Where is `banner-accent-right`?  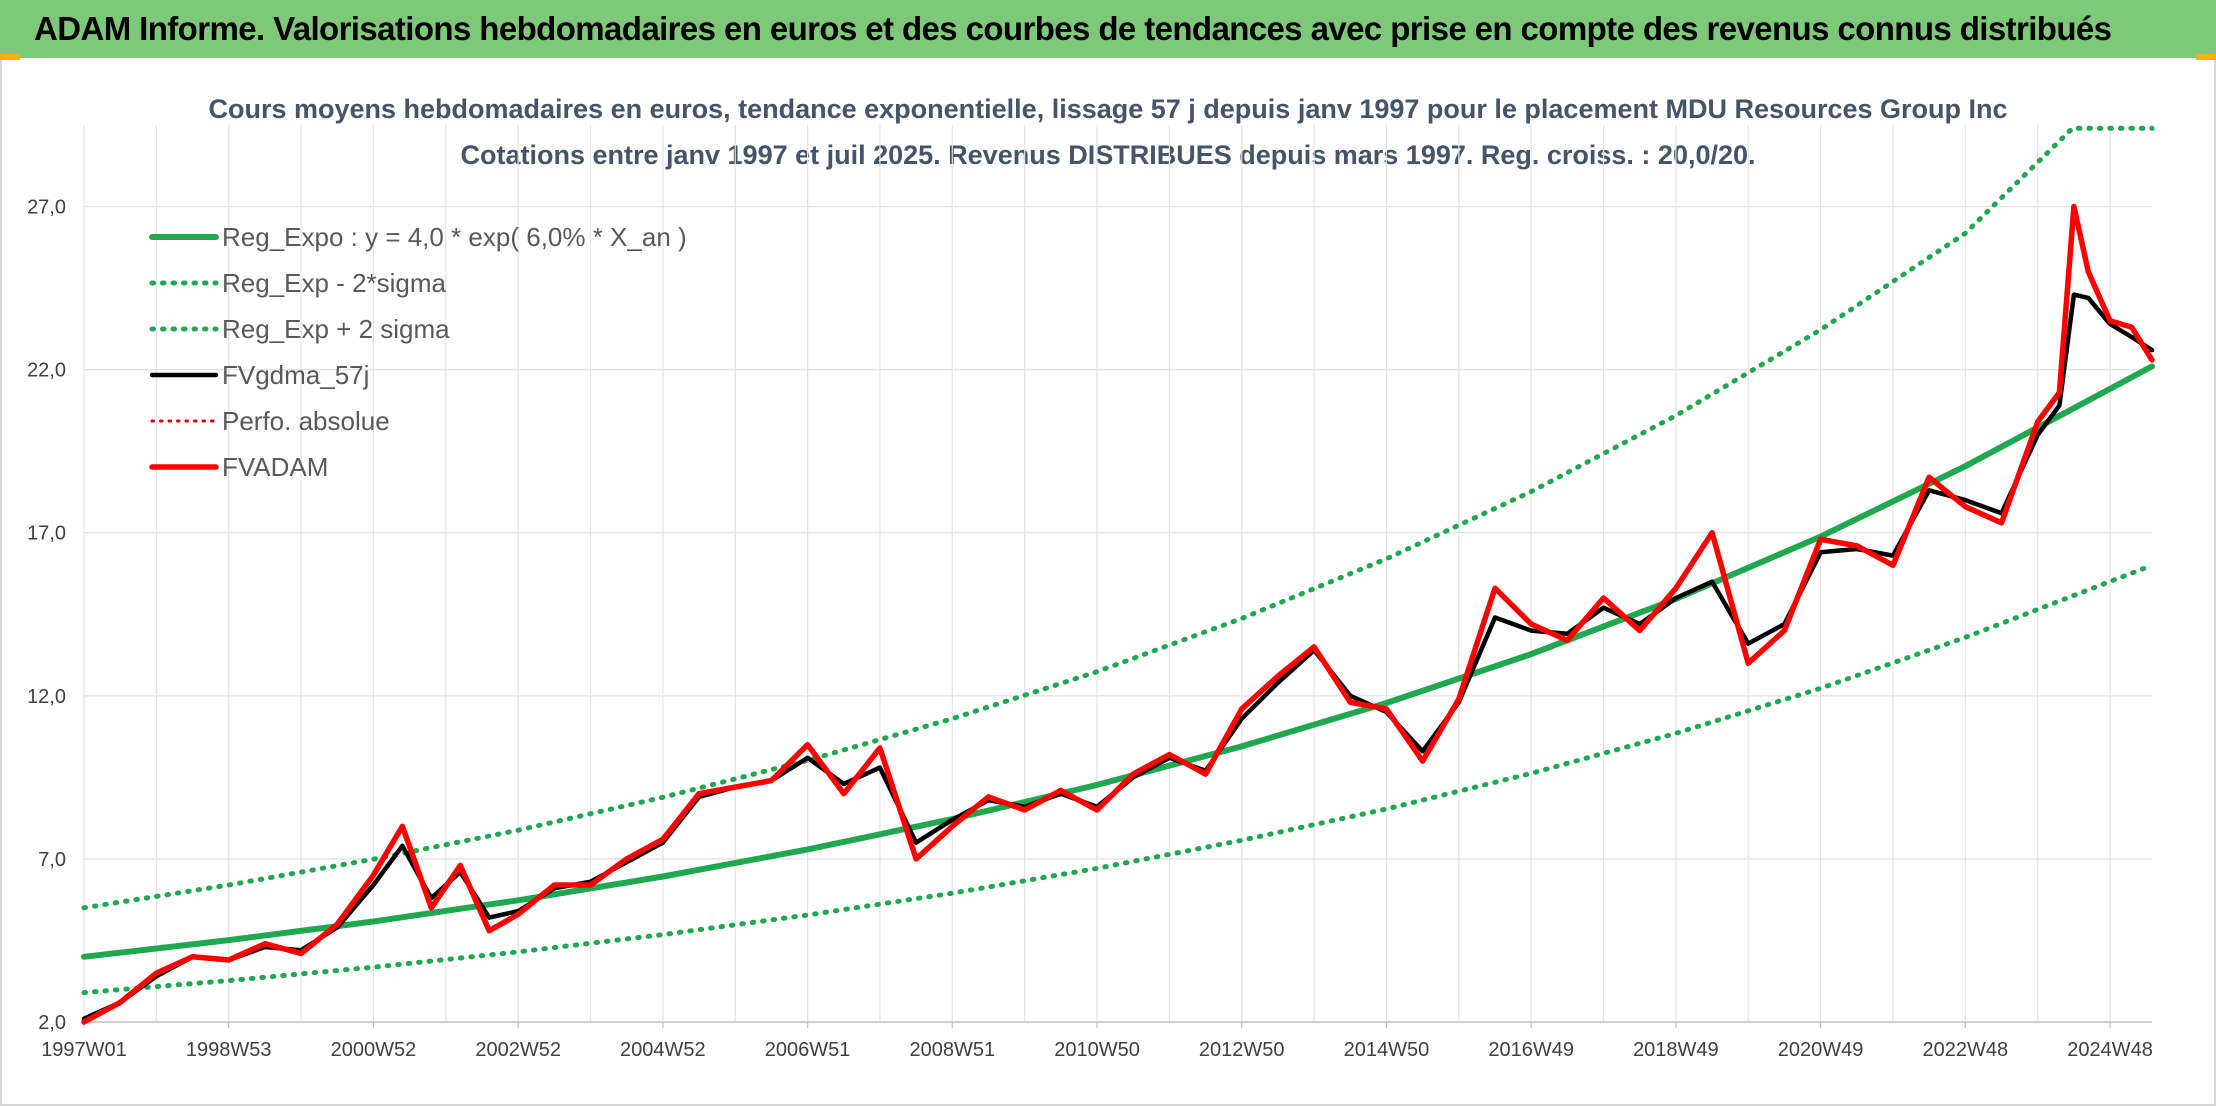
banner-accent-right is located at coordinates (2206, 57).